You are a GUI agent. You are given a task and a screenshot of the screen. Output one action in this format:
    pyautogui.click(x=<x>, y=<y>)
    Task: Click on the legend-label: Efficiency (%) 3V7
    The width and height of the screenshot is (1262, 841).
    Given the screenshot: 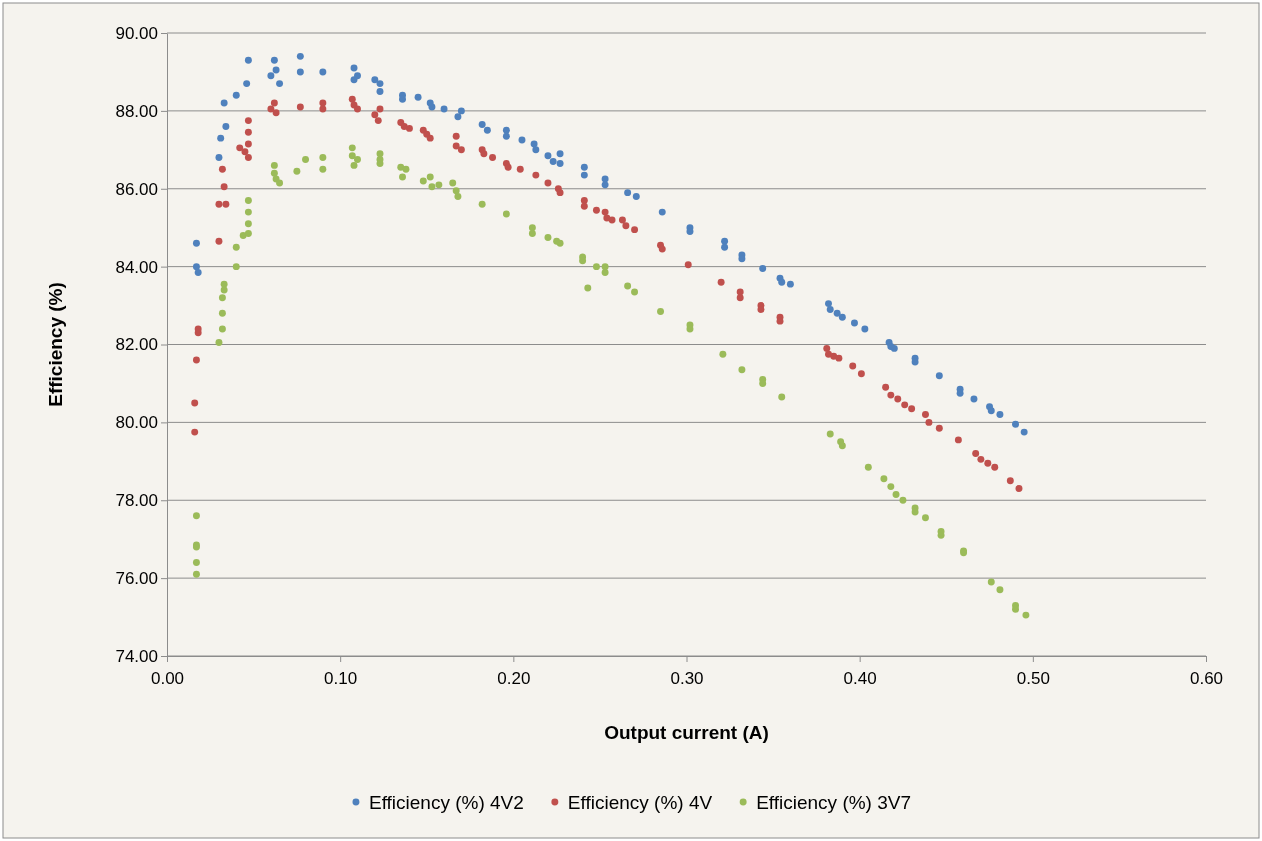 What is the action you would take?
    pyautogui.click(x=834, y=802)
    